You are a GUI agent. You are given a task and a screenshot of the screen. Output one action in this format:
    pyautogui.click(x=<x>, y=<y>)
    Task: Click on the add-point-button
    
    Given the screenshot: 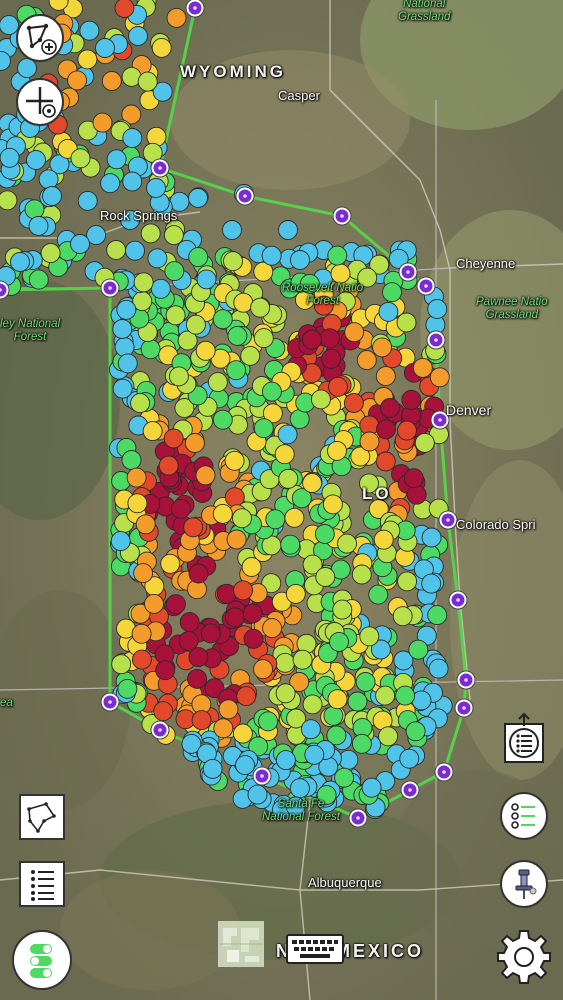 What is the action you would take?
    pyautogui.click(x=40, y=102)
    